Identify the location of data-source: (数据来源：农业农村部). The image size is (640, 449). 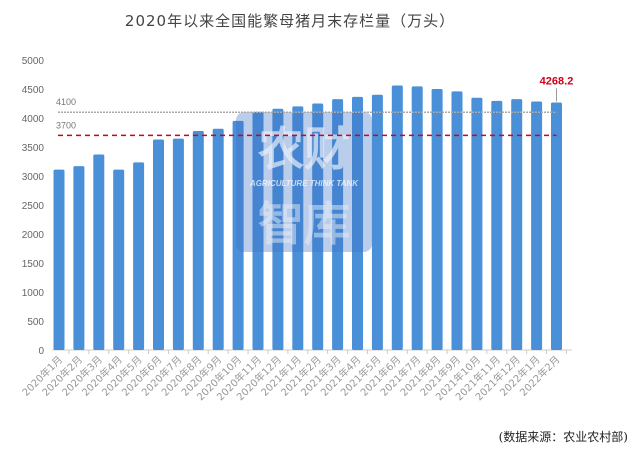
(563, 437).